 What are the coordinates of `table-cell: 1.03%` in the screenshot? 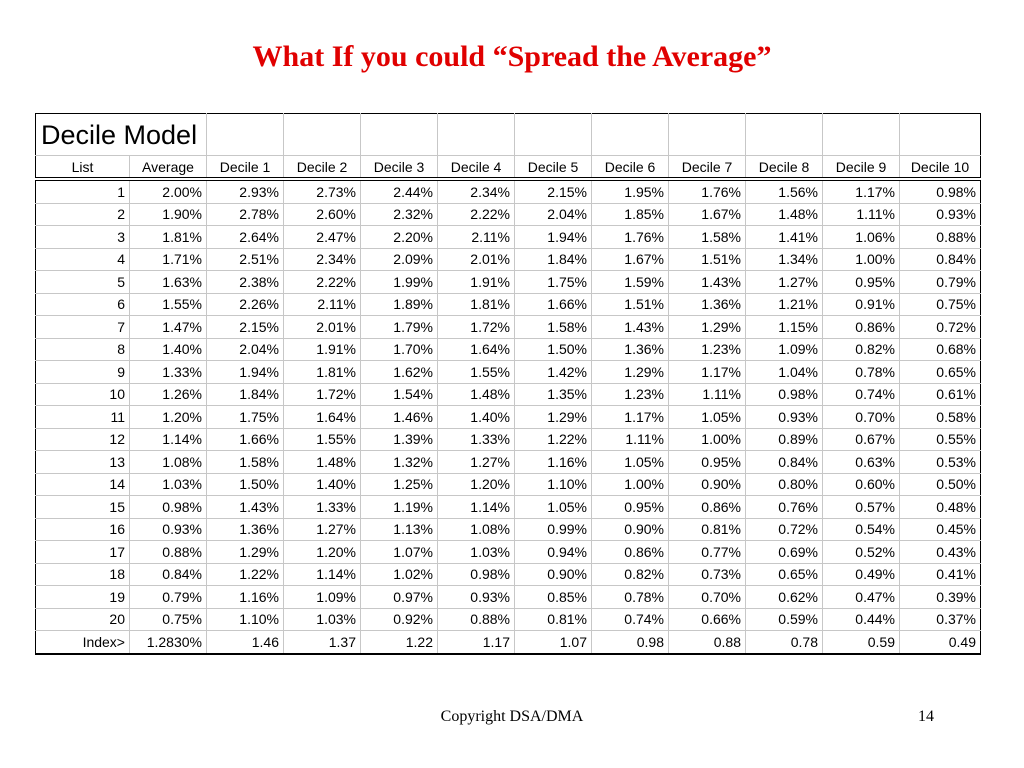 It's located at (322, 619).